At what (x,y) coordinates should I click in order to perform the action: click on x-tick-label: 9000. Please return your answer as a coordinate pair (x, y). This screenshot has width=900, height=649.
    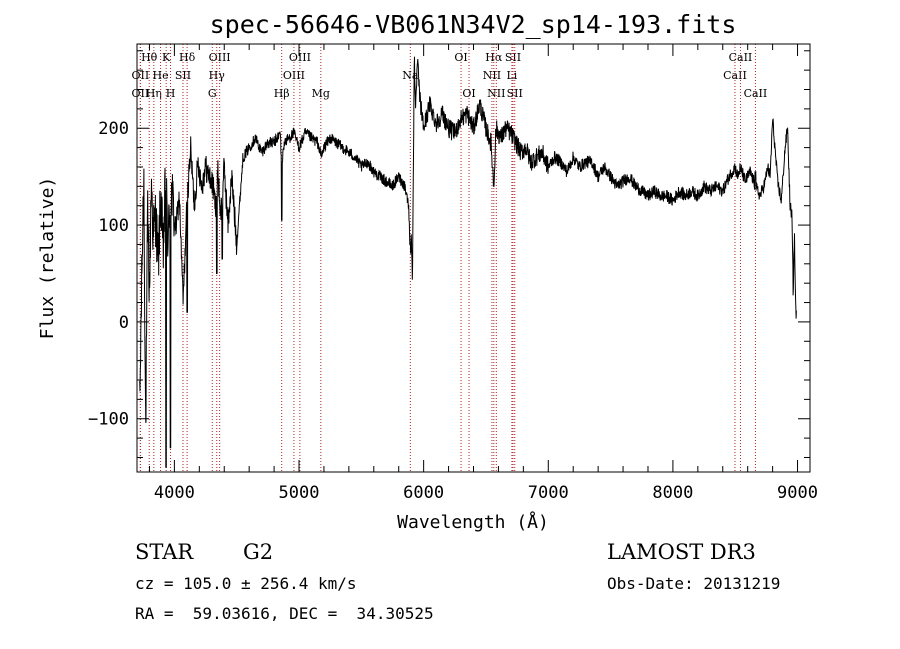
    Looking at the image, I should click on (797, 493).